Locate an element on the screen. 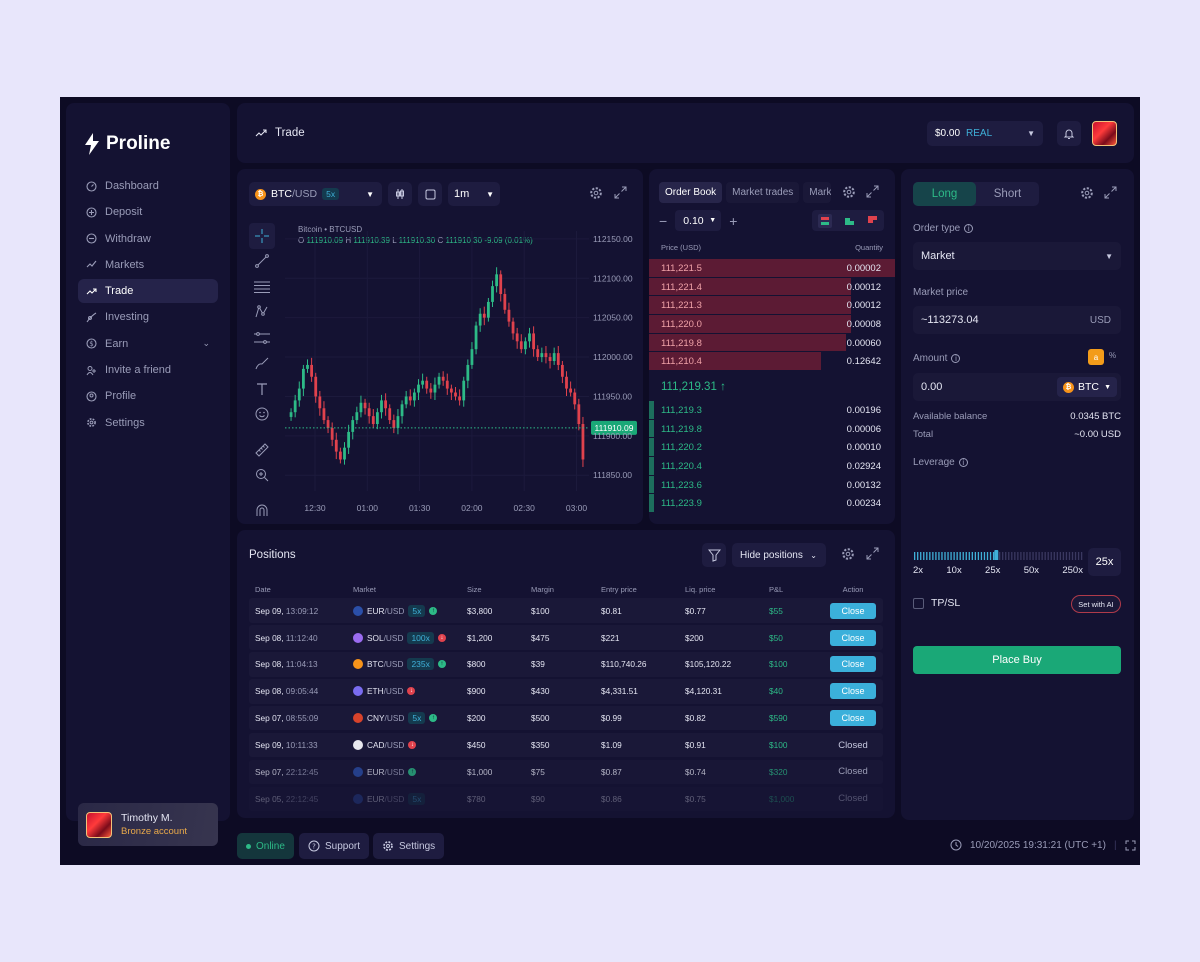 The image size is (1200, 962). notifications-button is located at coordinates (1069, 133).